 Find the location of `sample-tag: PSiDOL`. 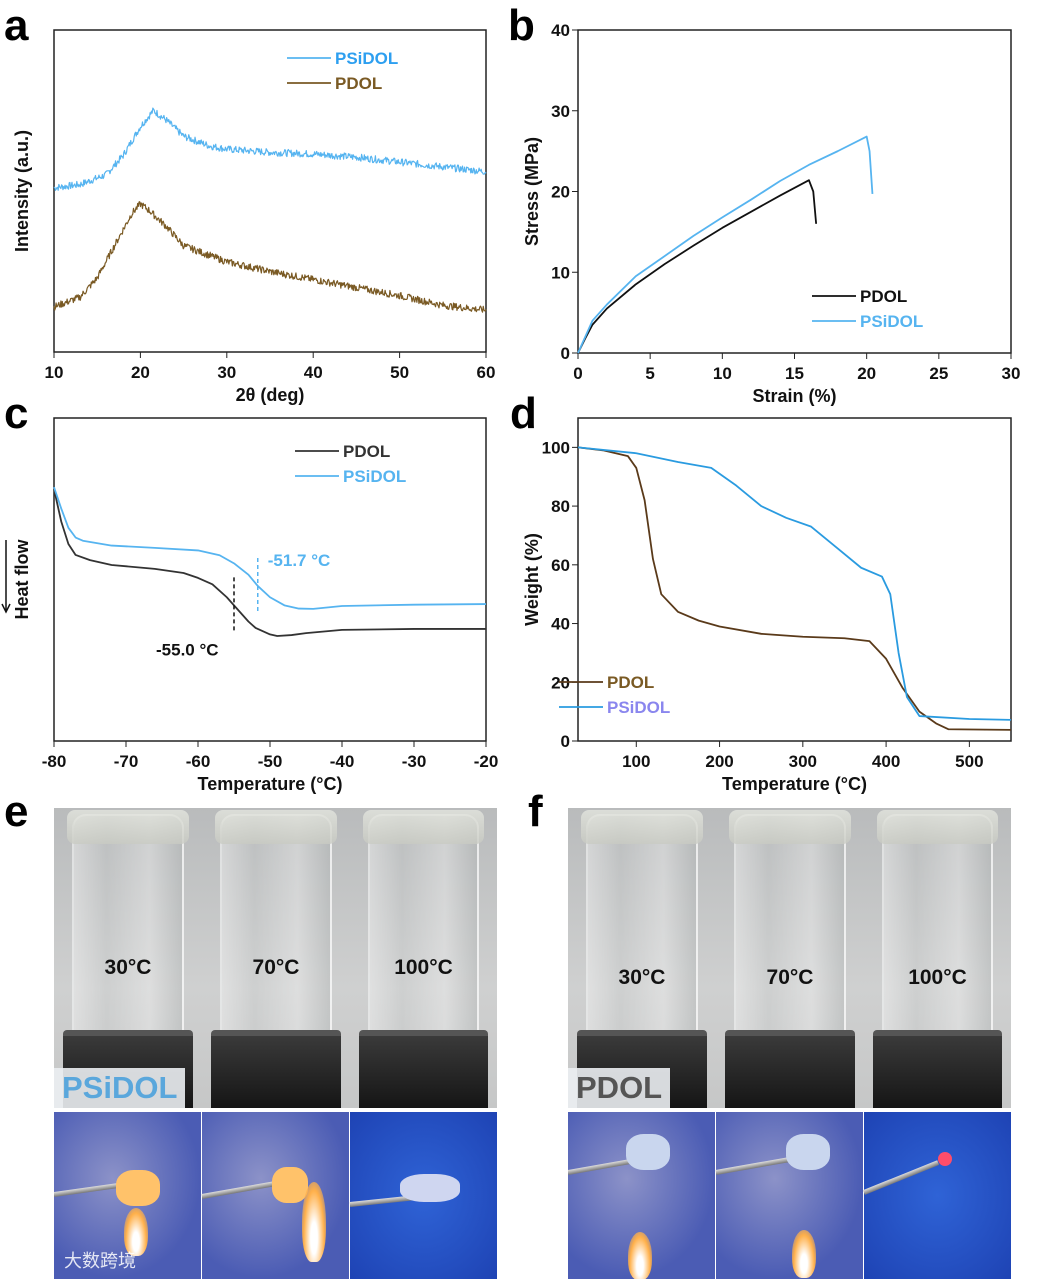

sample-tag: PSiDOL is located at coordinates (120, 1088).